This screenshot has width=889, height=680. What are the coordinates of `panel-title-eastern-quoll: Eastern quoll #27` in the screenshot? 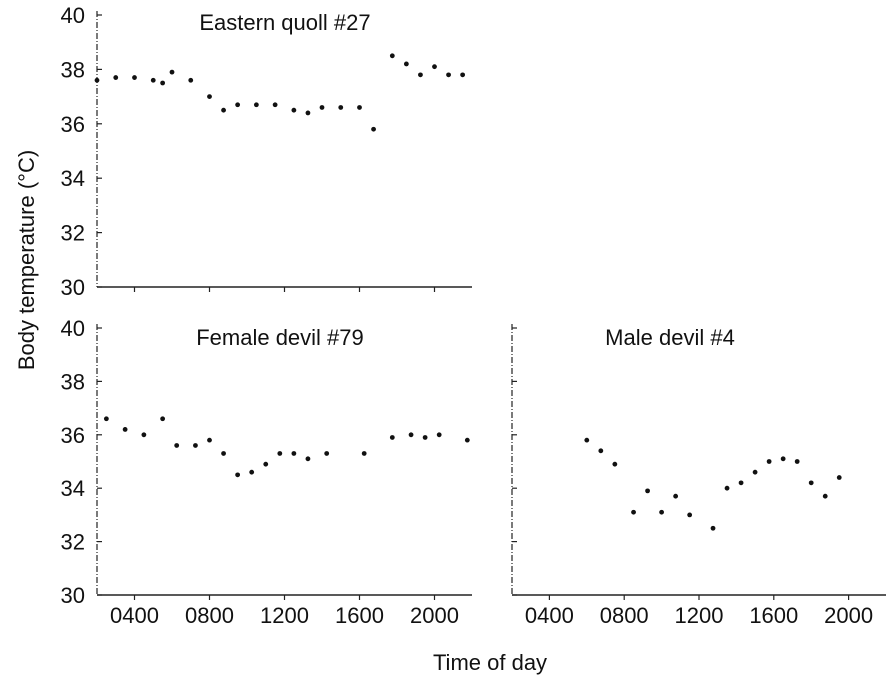 It's located at (284, 22).